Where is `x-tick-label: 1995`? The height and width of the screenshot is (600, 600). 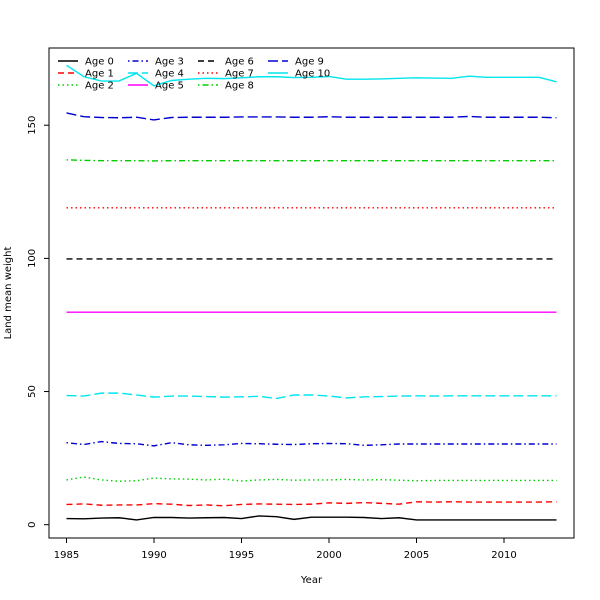 x-tick-label: 1995 is located at coordinates (241, 555).